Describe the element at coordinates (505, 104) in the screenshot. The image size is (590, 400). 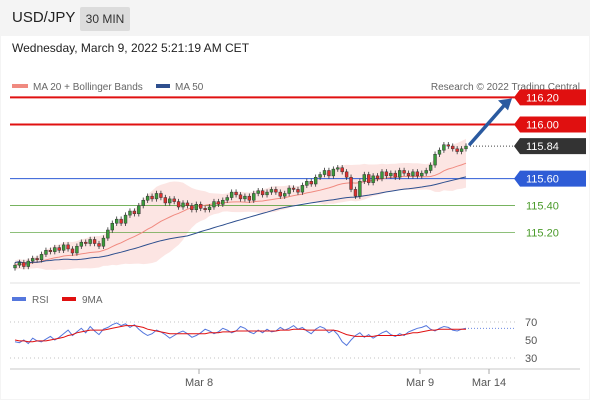
I see `projection-arrow-head` at that location.